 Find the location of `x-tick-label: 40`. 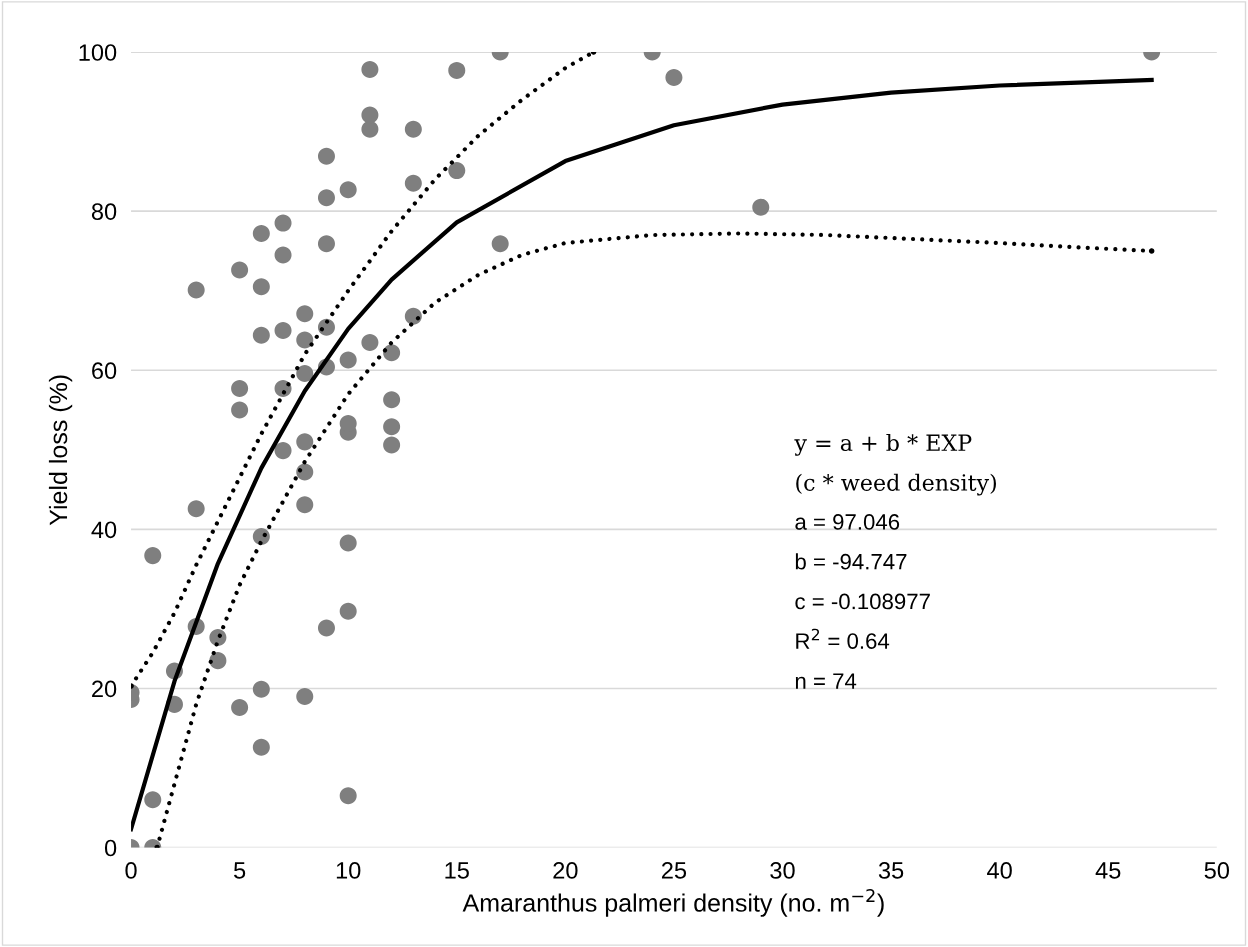

x-tick-label: 40 is located at coordinates (999, 870).